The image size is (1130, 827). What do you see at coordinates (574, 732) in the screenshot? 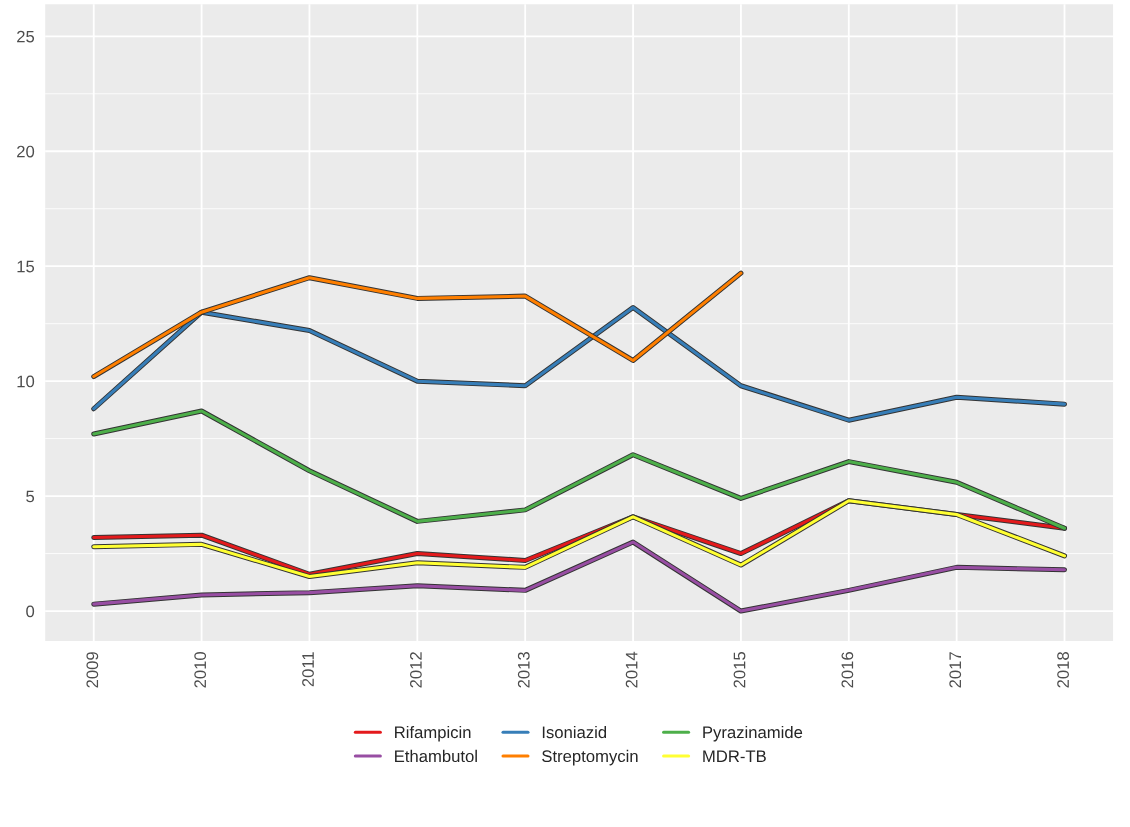
I see `legend-label: Isoniazid` at bounding box center [574, 732].